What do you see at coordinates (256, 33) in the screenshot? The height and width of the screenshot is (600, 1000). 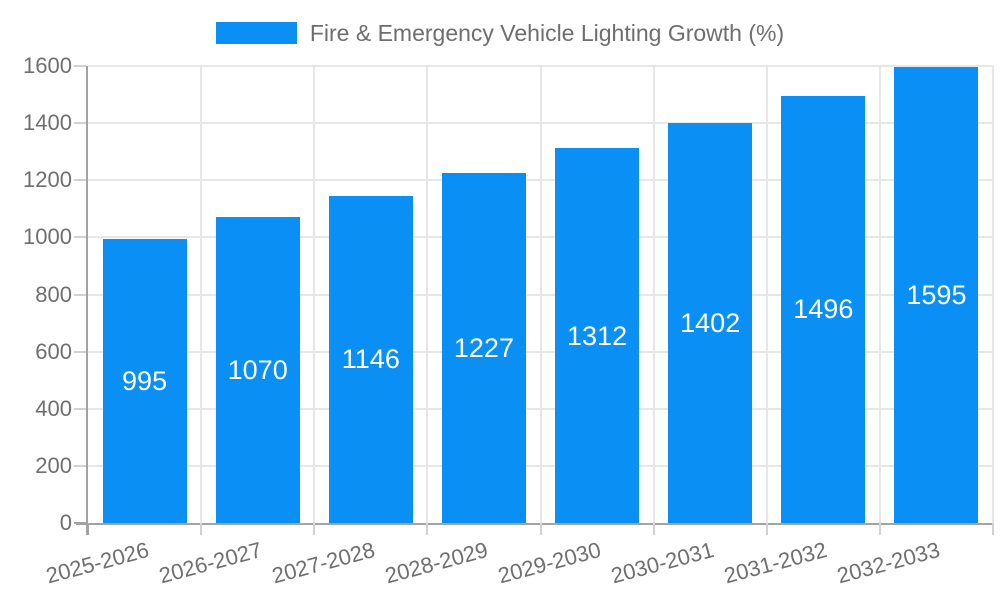 I see `legend-swatch` at bounding box center [256, 33].